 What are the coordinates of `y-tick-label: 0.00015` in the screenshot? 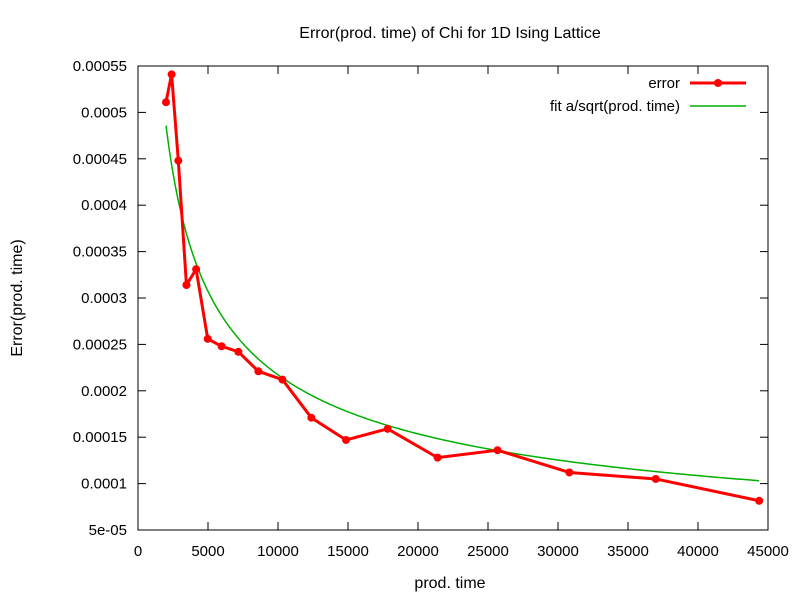 It's located at (100, 437).